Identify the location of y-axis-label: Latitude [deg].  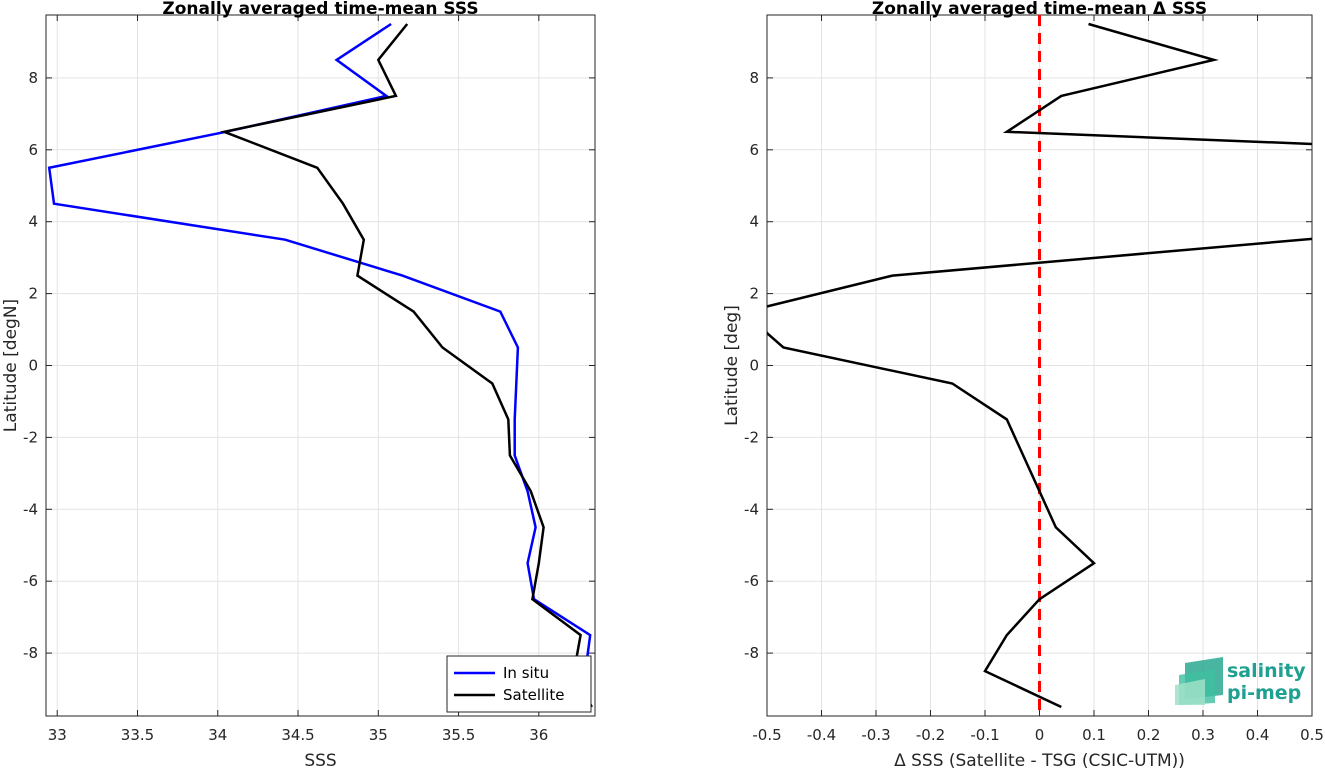
(732, 365).